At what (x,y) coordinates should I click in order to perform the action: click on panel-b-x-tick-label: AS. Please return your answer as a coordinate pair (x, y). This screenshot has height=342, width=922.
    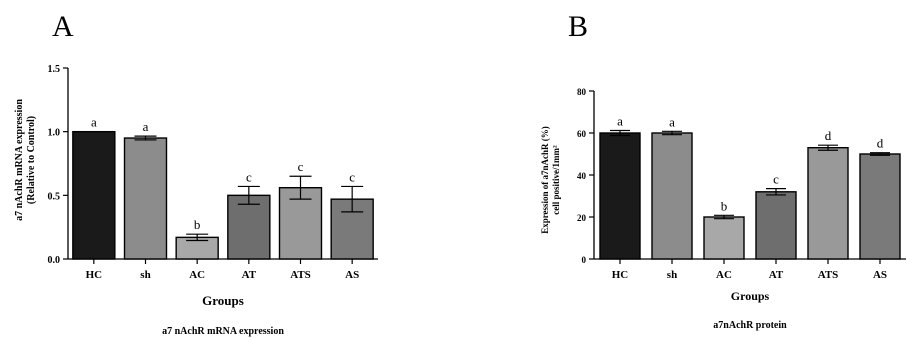
    Looking at the image, I should click on (880, 275).